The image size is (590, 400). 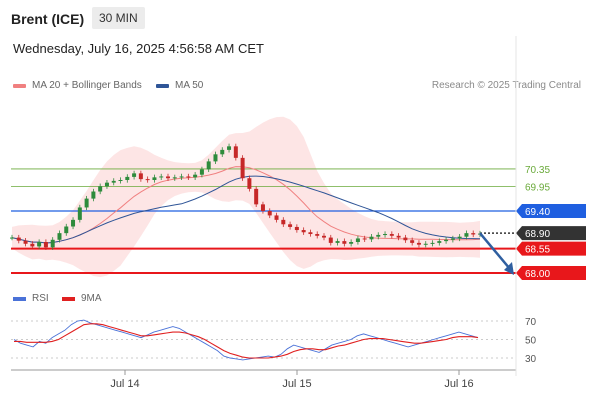 What do you see at coordinates (495, 251) in the screenshot?
I see `forecast-arrow-shaft` at bounding box center [495, 251].